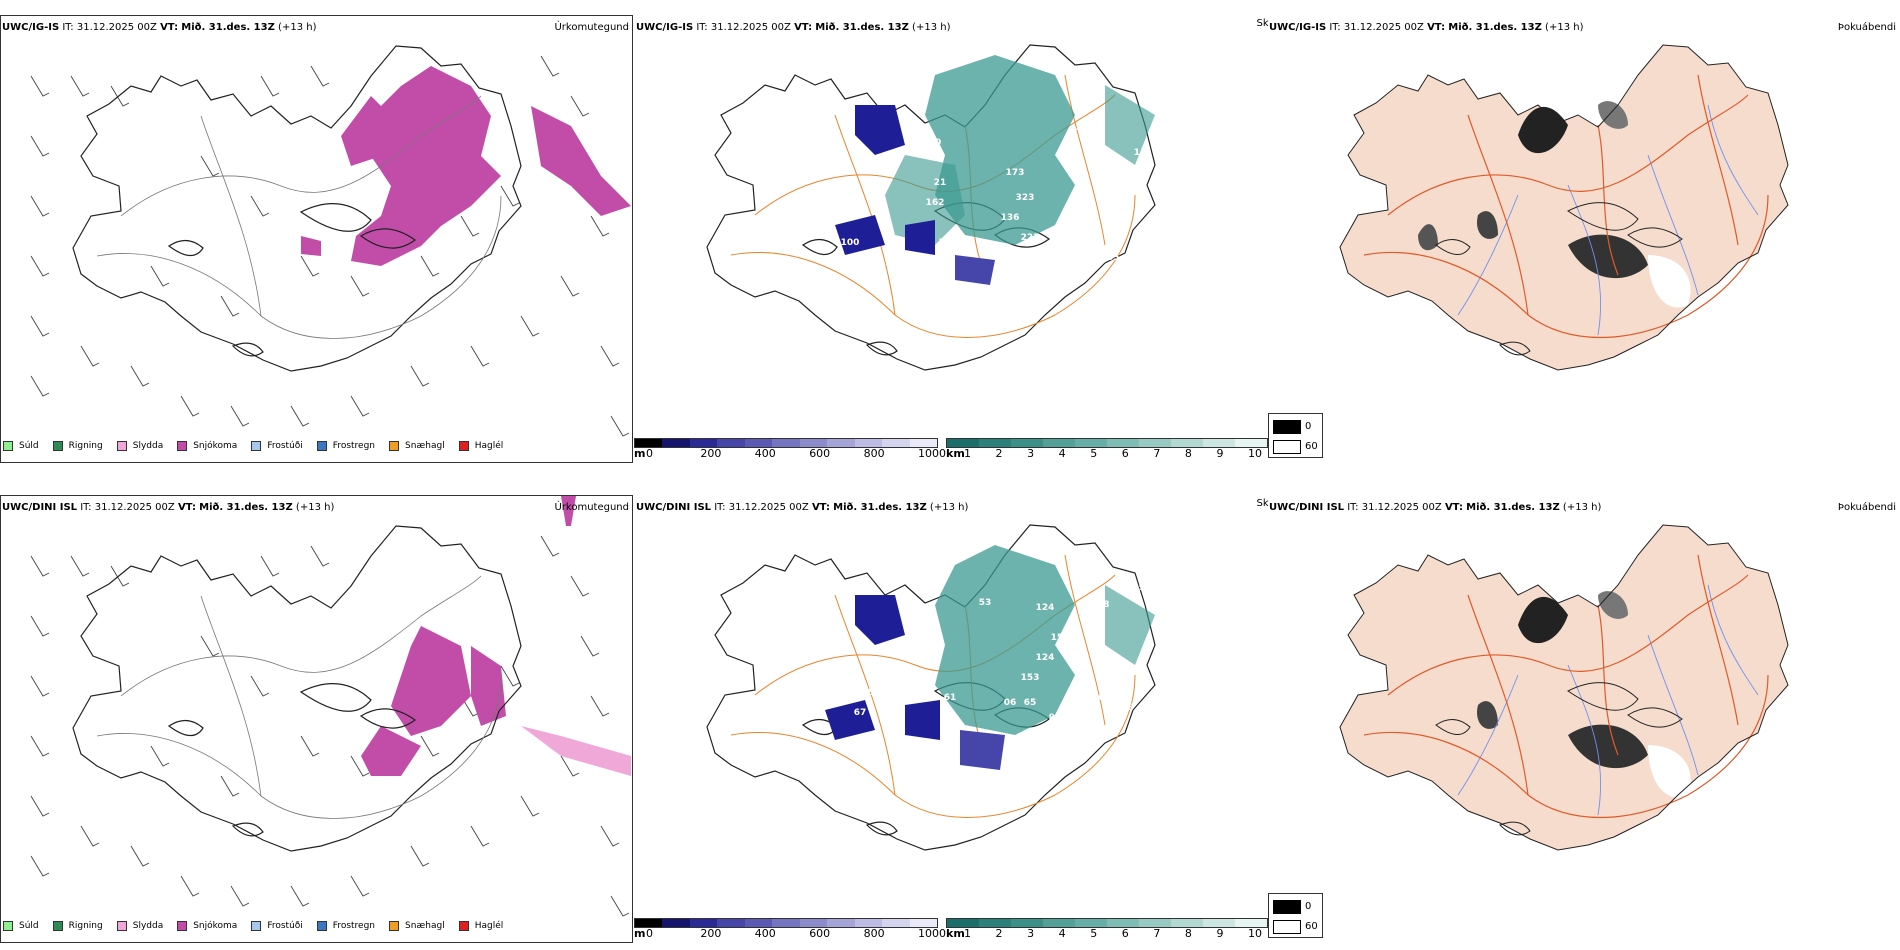 This screenshot has height=950, width=1900. What do you see at coordinates (1311, 446) in the screenshot?
I see `fog-value: 60` at bounding box center [1311, 446].